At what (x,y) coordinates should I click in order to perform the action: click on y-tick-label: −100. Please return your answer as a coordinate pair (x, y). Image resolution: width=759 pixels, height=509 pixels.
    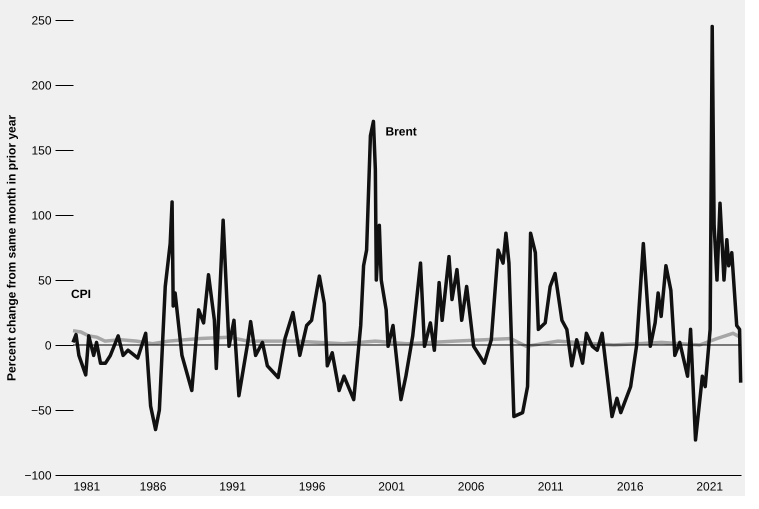
    Looking at the image, I should click on (38, 475).